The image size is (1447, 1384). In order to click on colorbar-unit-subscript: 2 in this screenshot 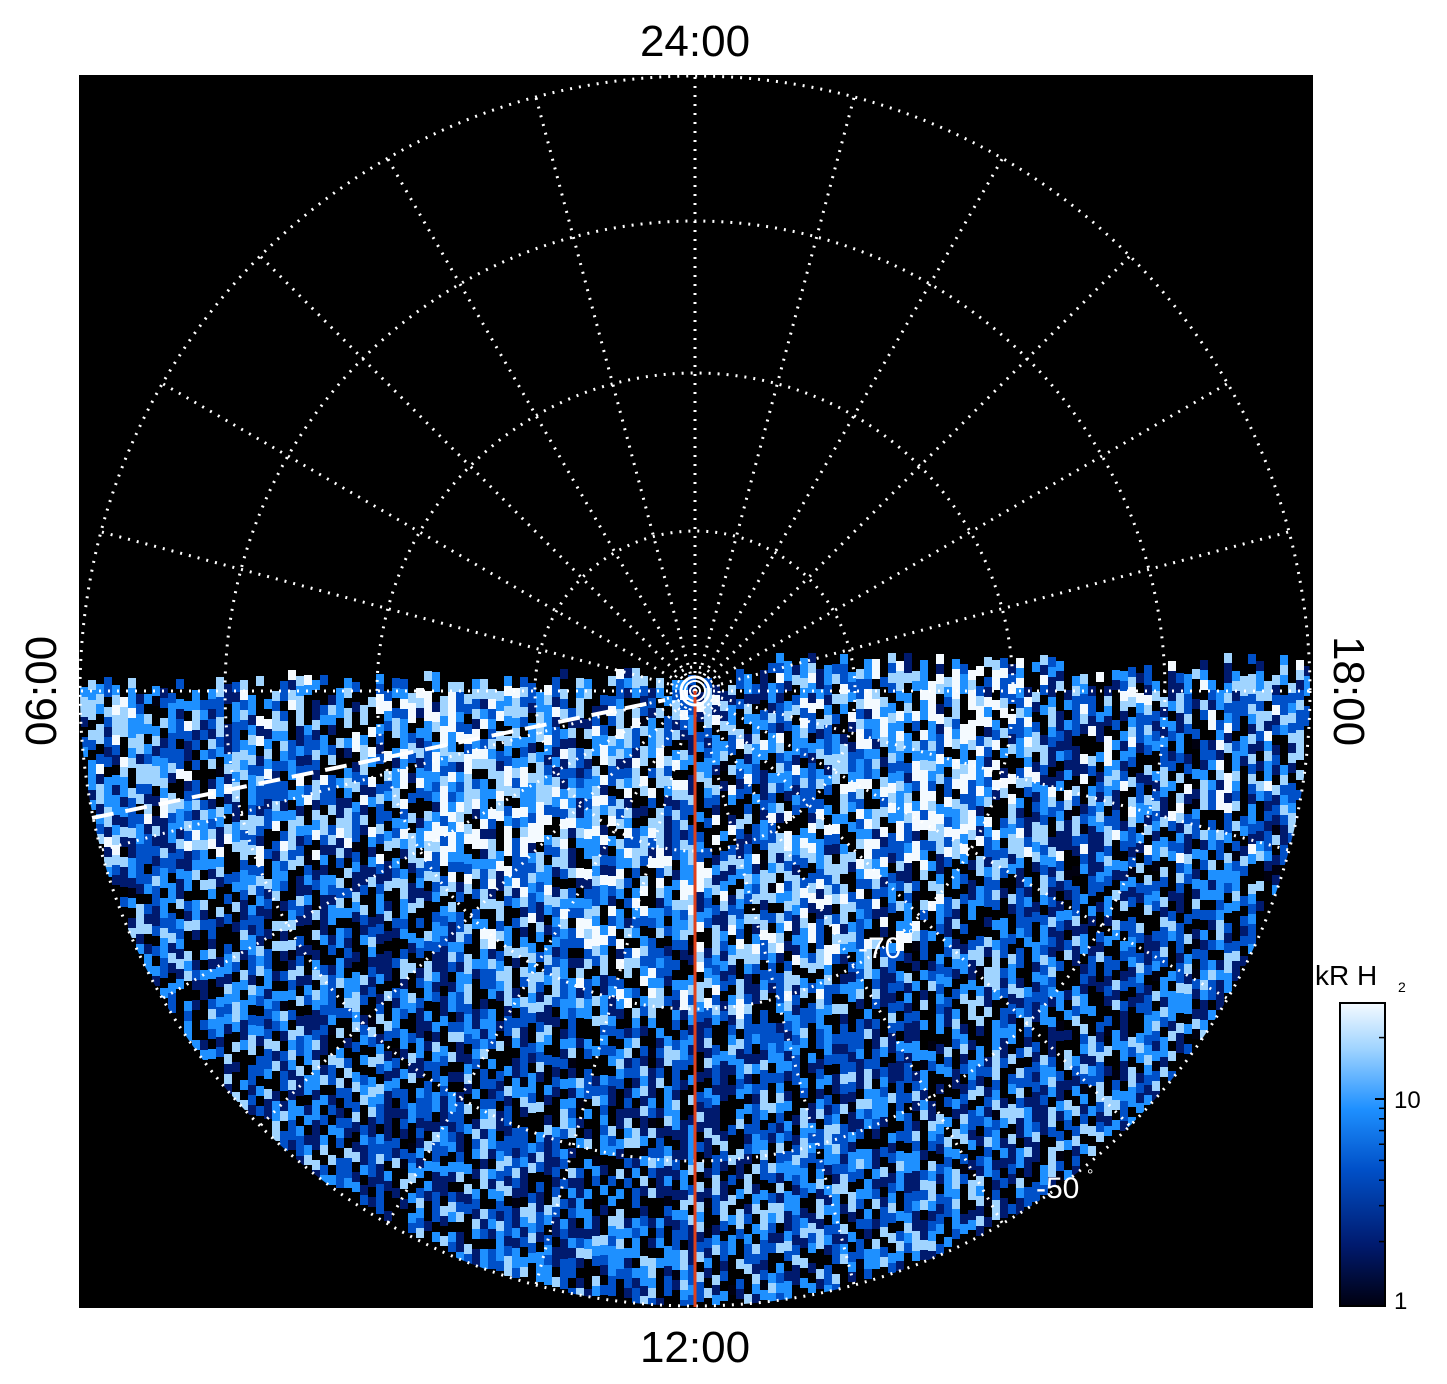, I will do `click(1402, 987)`.